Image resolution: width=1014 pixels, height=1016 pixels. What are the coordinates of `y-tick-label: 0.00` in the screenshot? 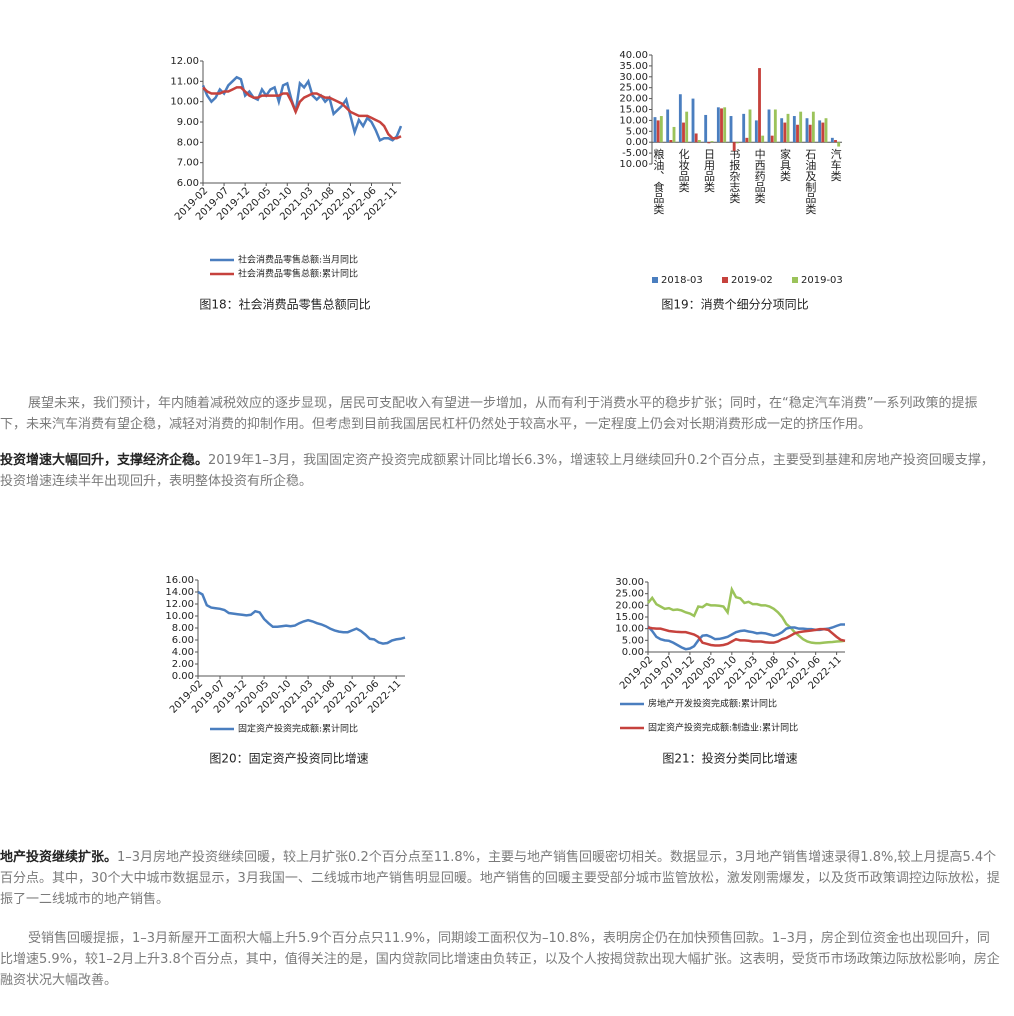 It's located at (637, 142).